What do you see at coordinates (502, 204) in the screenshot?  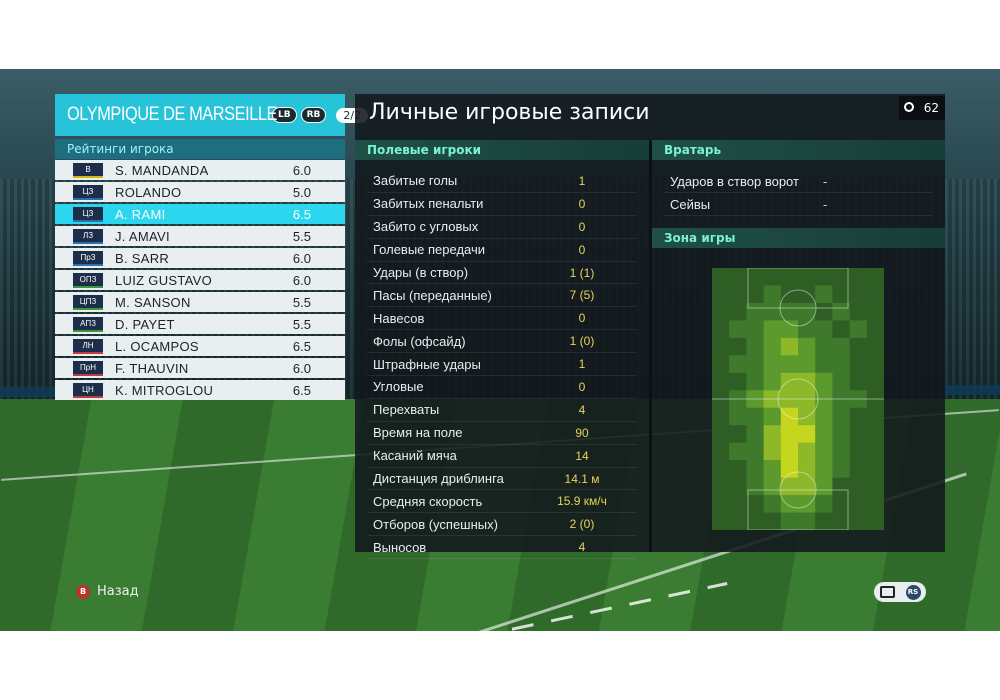 I see `stat-row: Забитых пенальти 0` at bounding box center [502, 204].